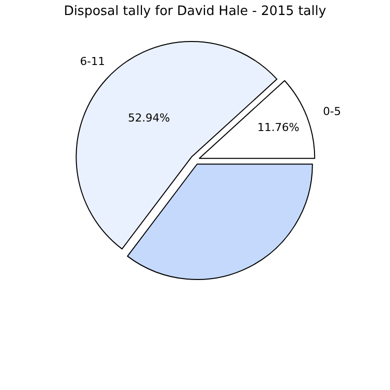 This screenshot has height=390, width=390. Describe the element at coordinates (278, 127) in the screenshot. I see `data-label: 11.76%` at that location.